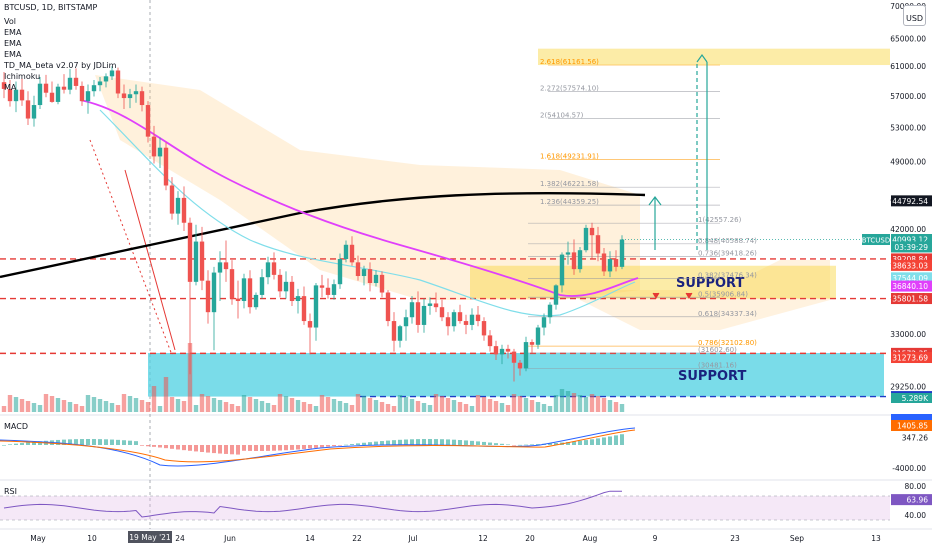 This screenshot has height=550, width=932. I want to click on price-tag: 38633.03, so click(911, 265).